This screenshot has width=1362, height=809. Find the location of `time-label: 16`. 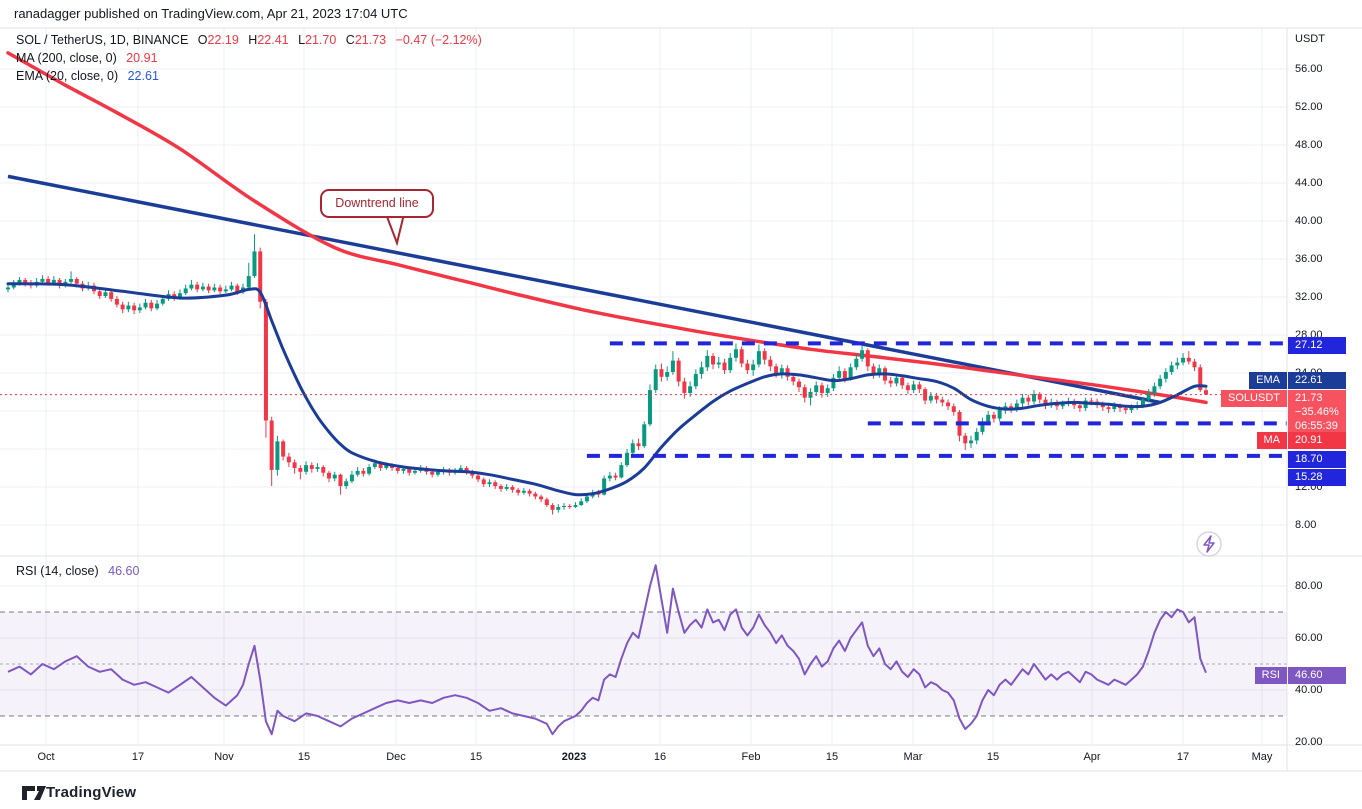

time-label: 16 is located at coordinates (660, 757).